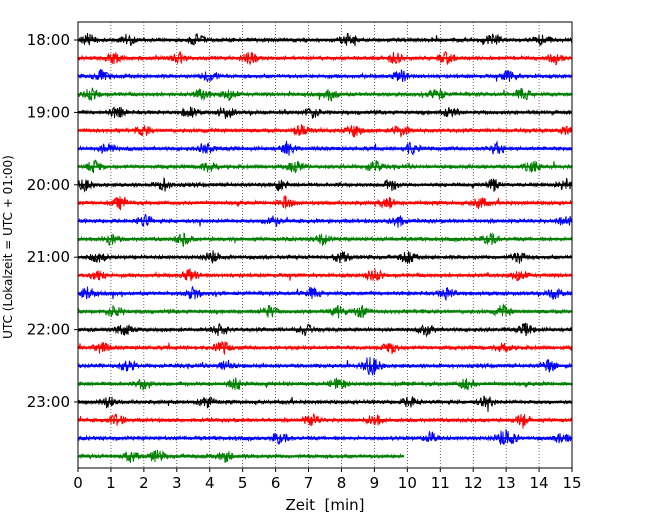  I want to click on y-tick-label: 21:00, so click(48, 257).